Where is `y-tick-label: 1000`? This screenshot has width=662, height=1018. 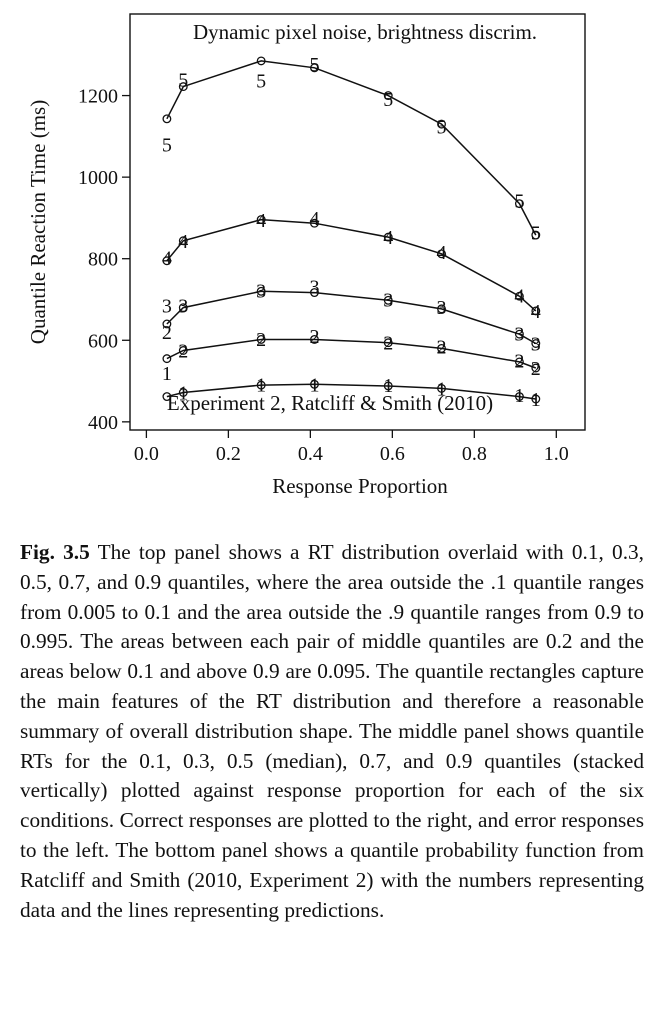 y-tick-label: 1000 is located at coordinates (98, 178).